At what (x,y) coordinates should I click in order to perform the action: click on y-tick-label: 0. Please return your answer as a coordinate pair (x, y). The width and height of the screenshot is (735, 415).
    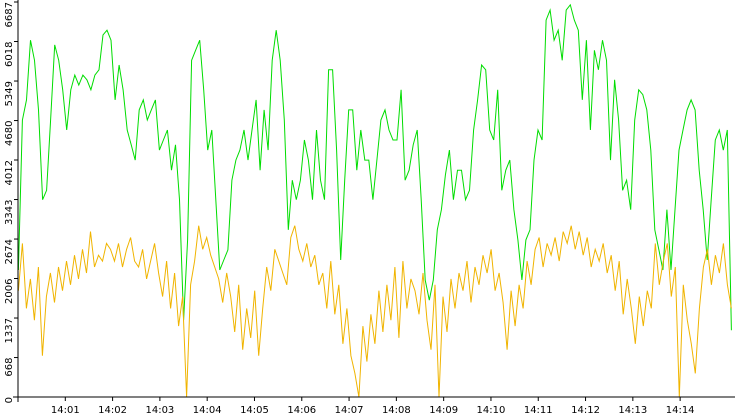
    Looking at the image, I should click on (9, 400).